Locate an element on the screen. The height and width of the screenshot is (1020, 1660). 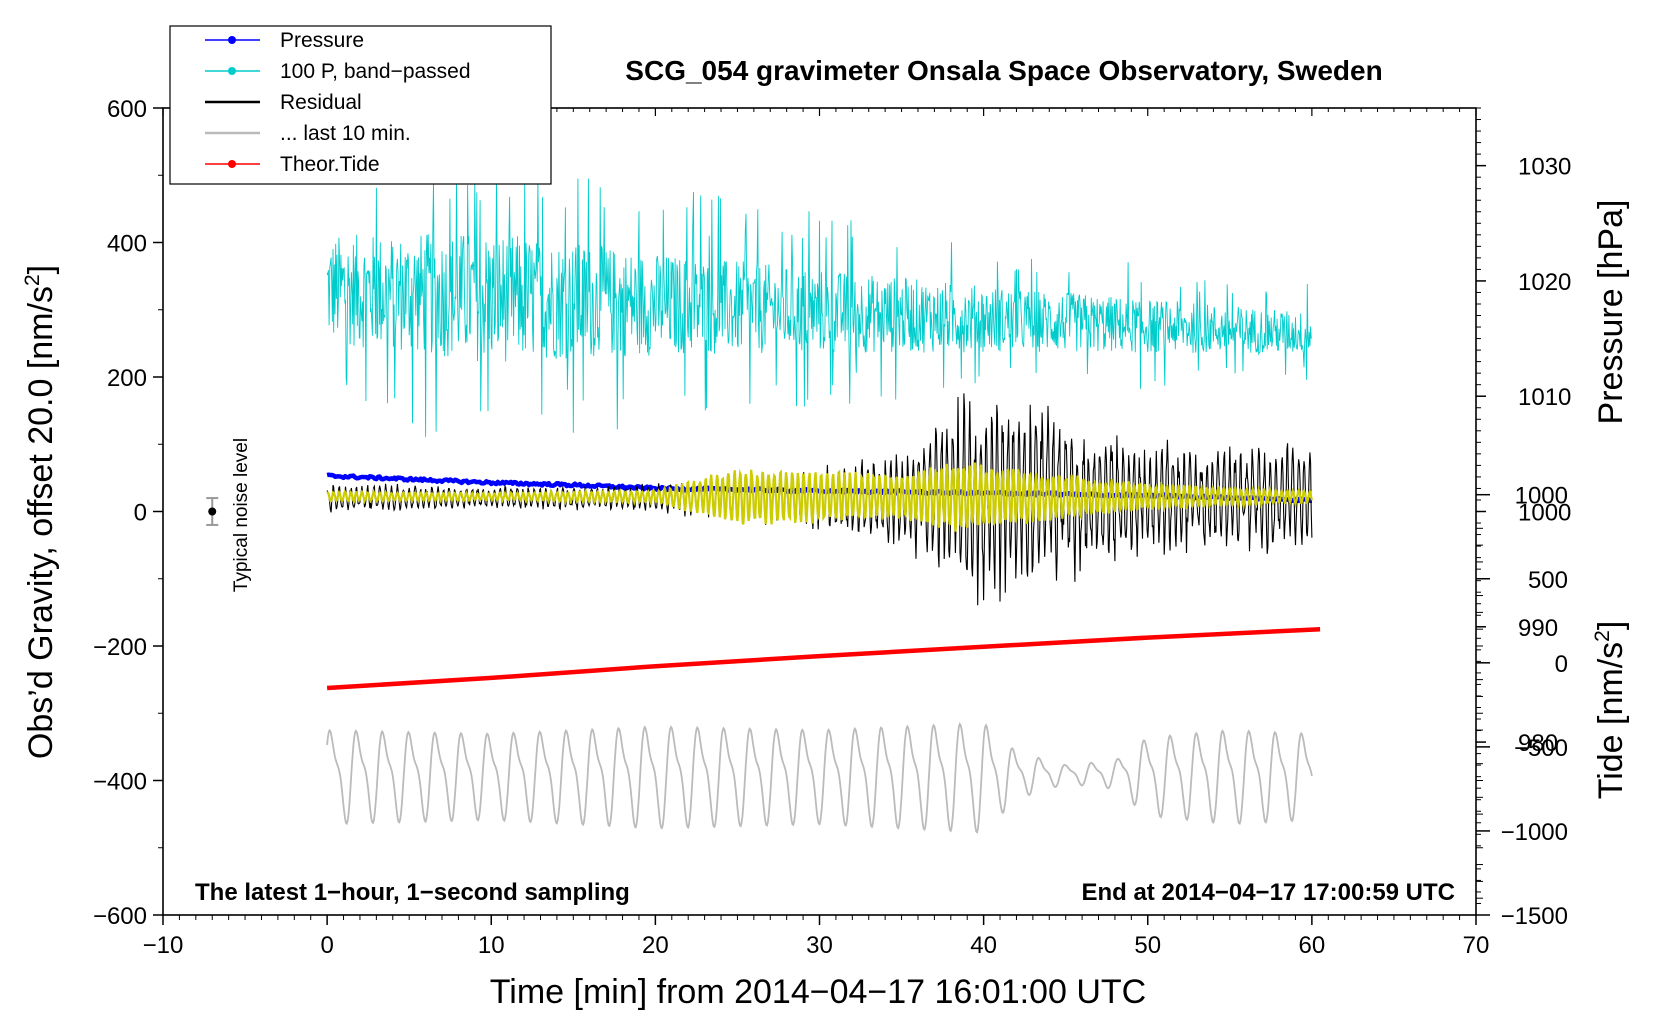
noise-point is located at coordinates (212, 511).